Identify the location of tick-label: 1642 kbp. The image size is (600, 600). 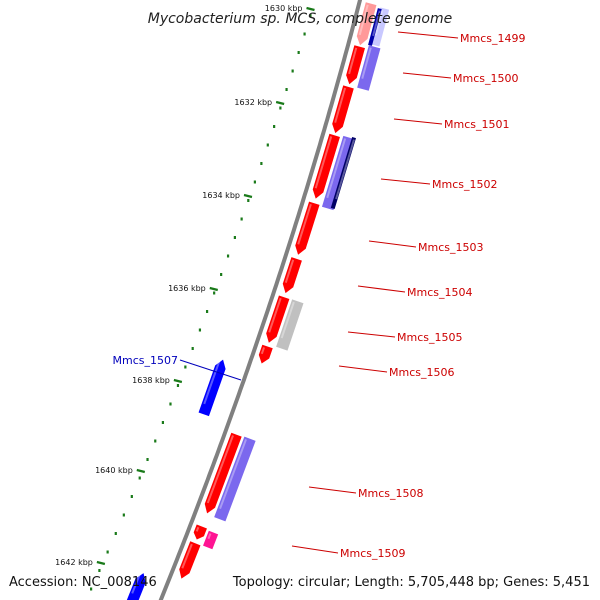
(74, 562).